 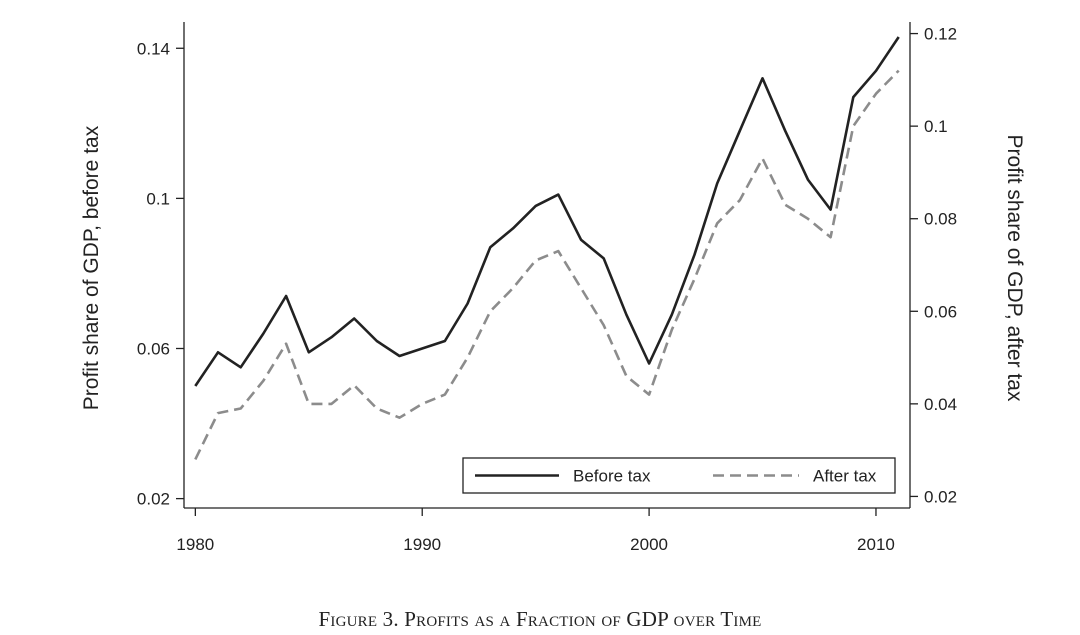 What do you see at coordinates (543, 530) in the screenshot?
I see `x-axis: 1980 1990 2000 2010` at bounding box center [543, 530].